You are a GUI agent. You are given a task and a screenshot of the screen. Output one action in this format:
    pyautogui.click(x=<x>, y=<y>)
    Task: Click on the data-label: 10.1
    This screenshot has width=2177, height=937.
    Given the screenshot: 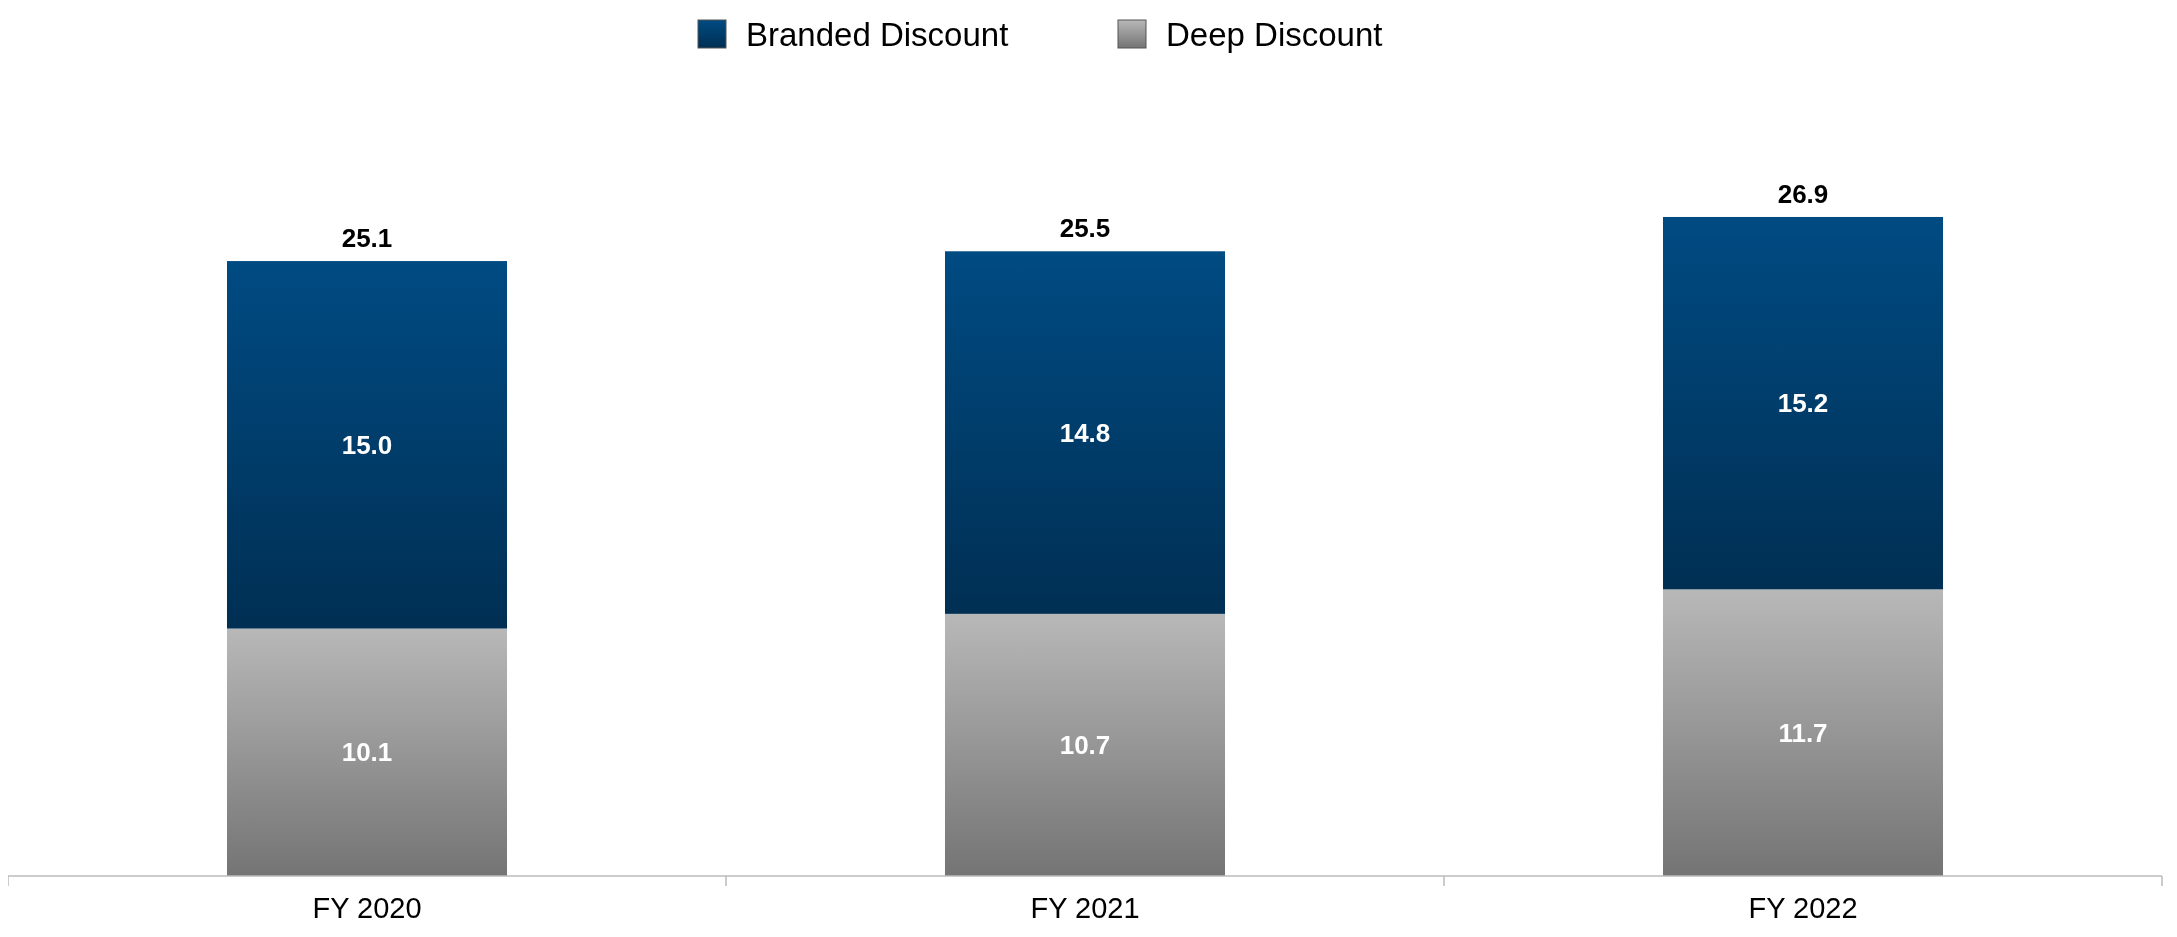 What is the action you would take?
    pyautogui.click(x=367, y=752)
    